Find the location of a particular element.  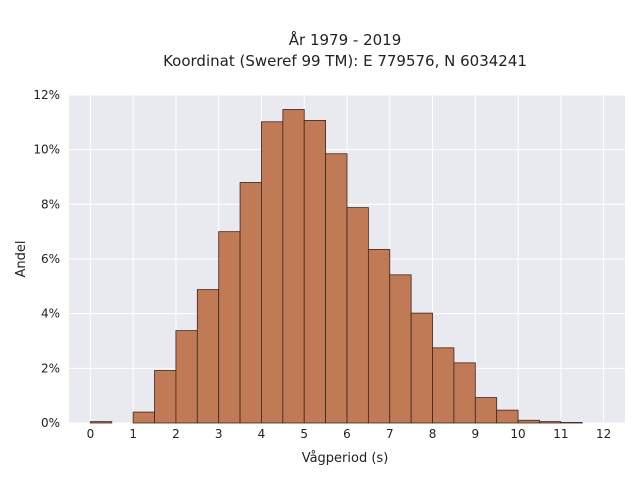

x-tick-label: 9 is located at coordinates (475, 434).